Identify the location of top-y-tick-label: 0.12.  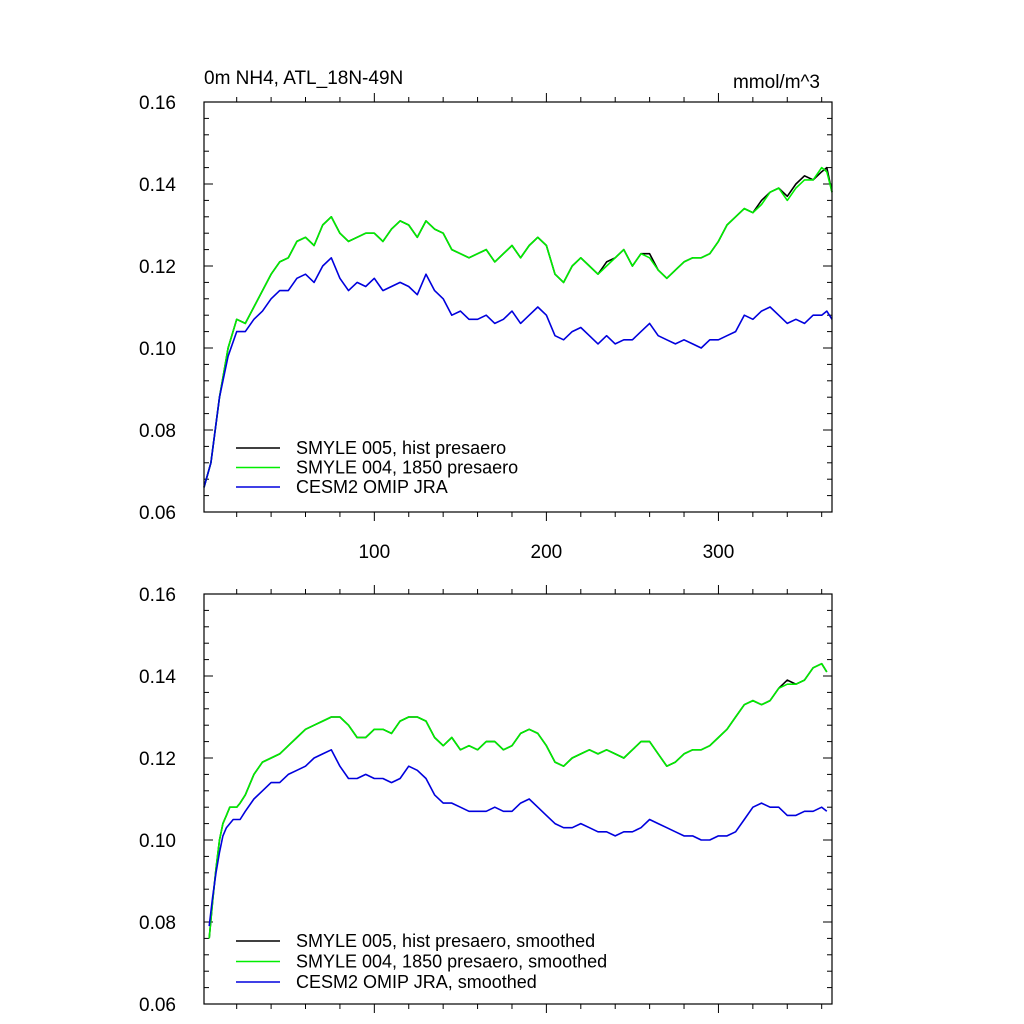
(157, 267).